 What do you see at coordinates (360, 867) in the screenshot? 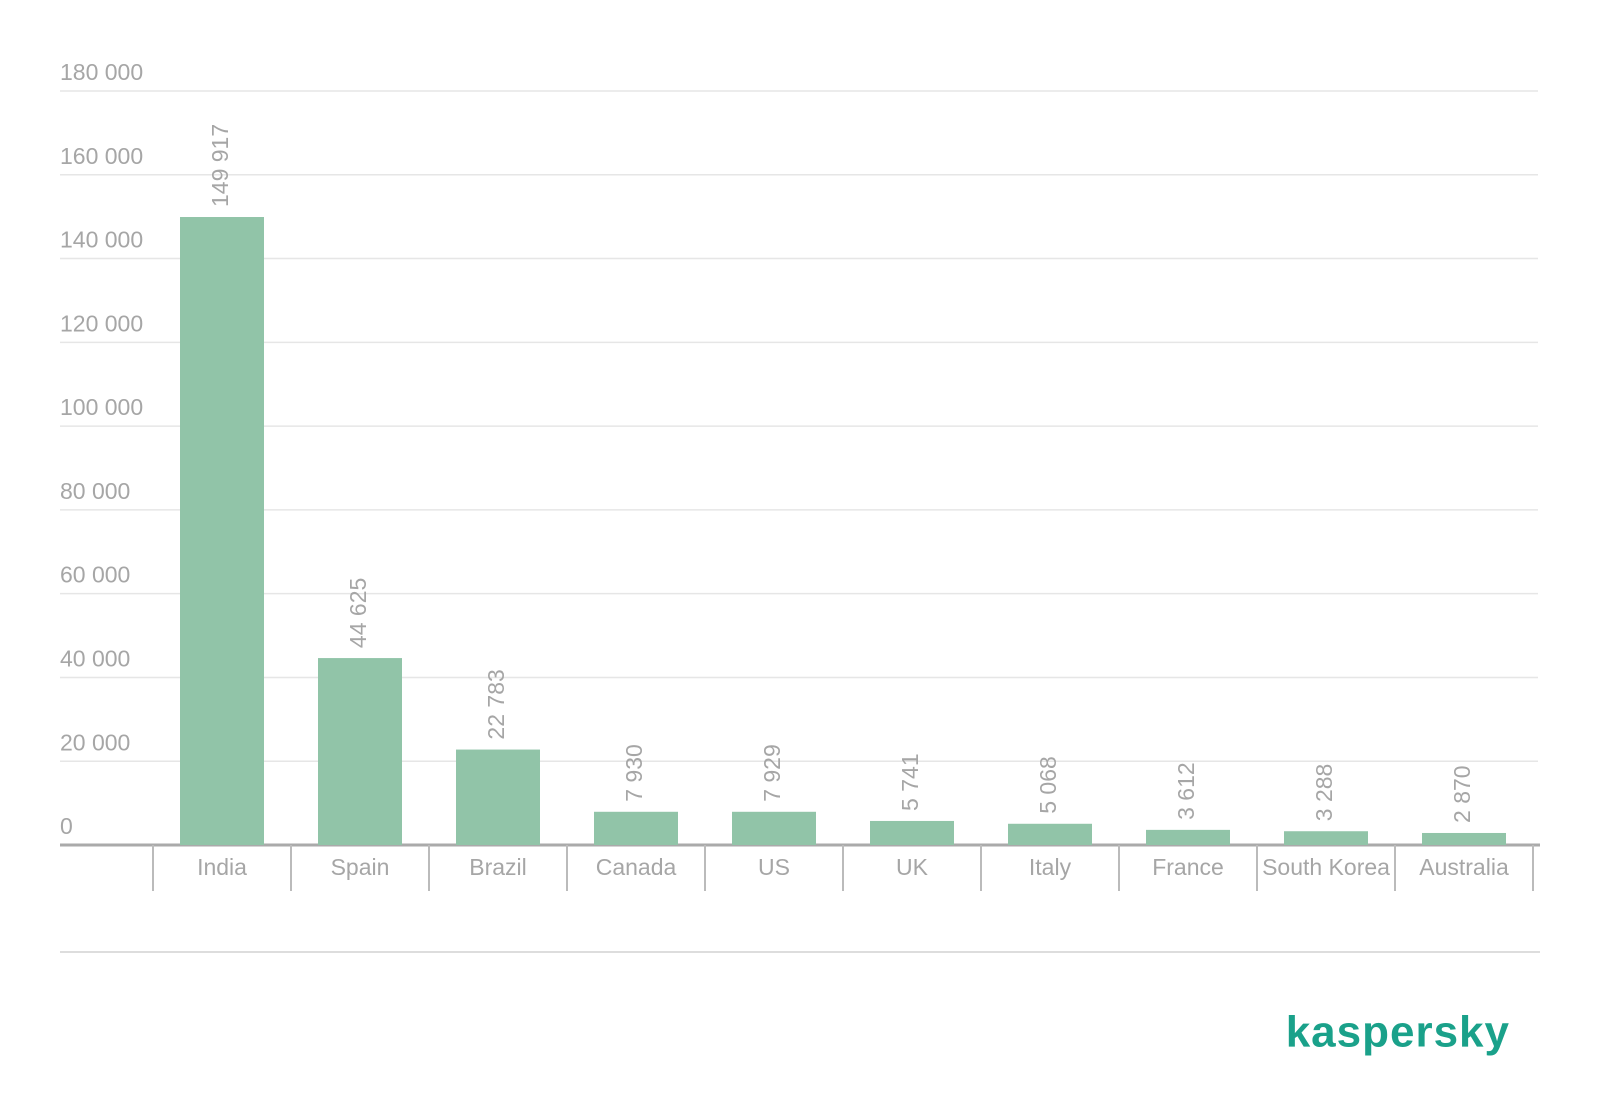
I see `x-tick-label: Spain` at bounding box center [360, 867].